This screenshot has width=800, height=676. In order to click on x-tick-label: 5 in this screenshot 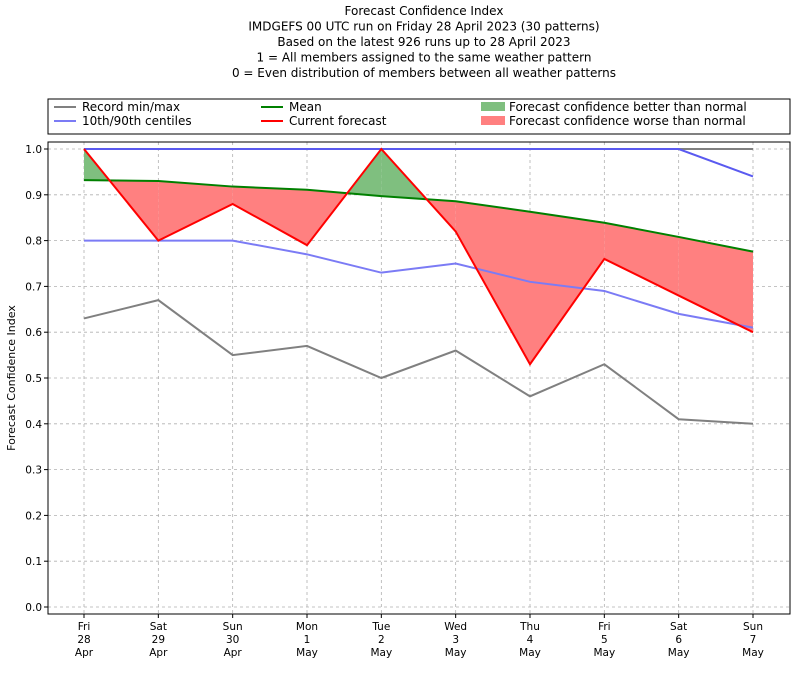, I will do `click(604, 640)`.